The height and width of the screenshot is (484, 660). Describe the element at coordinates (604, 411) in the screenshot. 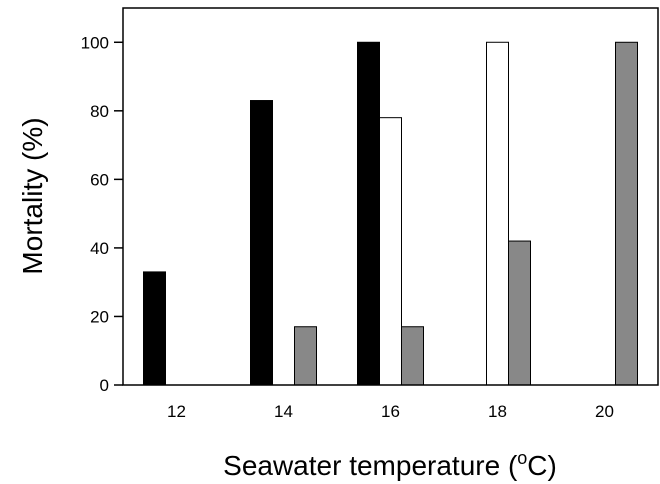

I see `x-tick-label: 20` at that location.